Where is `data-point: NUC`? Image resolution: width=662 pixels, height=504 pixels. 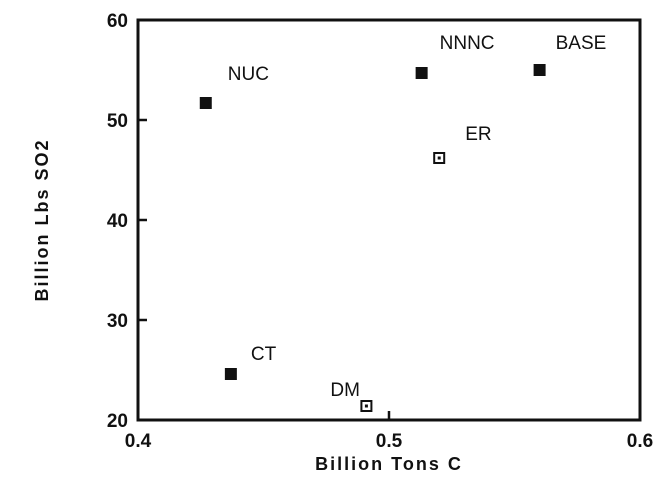 data-point: NUC is located at coordinates (234, 86).